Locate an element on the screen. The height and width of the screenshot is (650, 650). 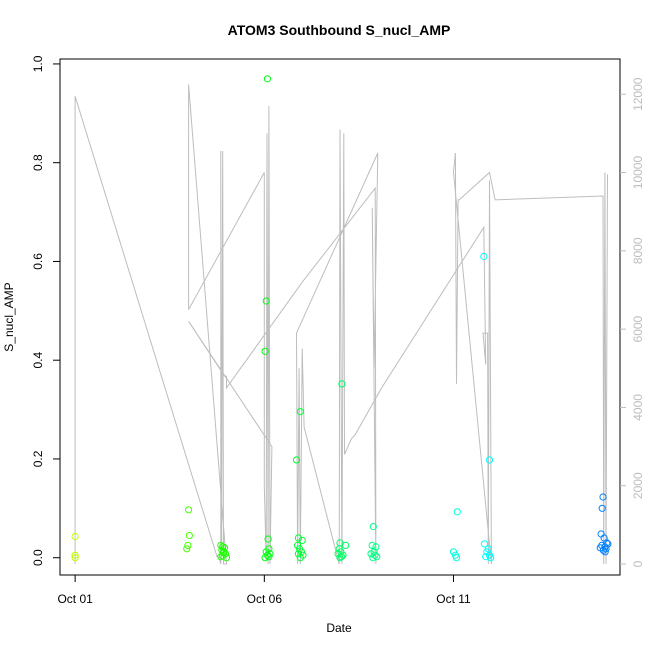
y2-axis: 0 2000 4000 6000 8000 10000 12000 is located at coordinates (632, 322).